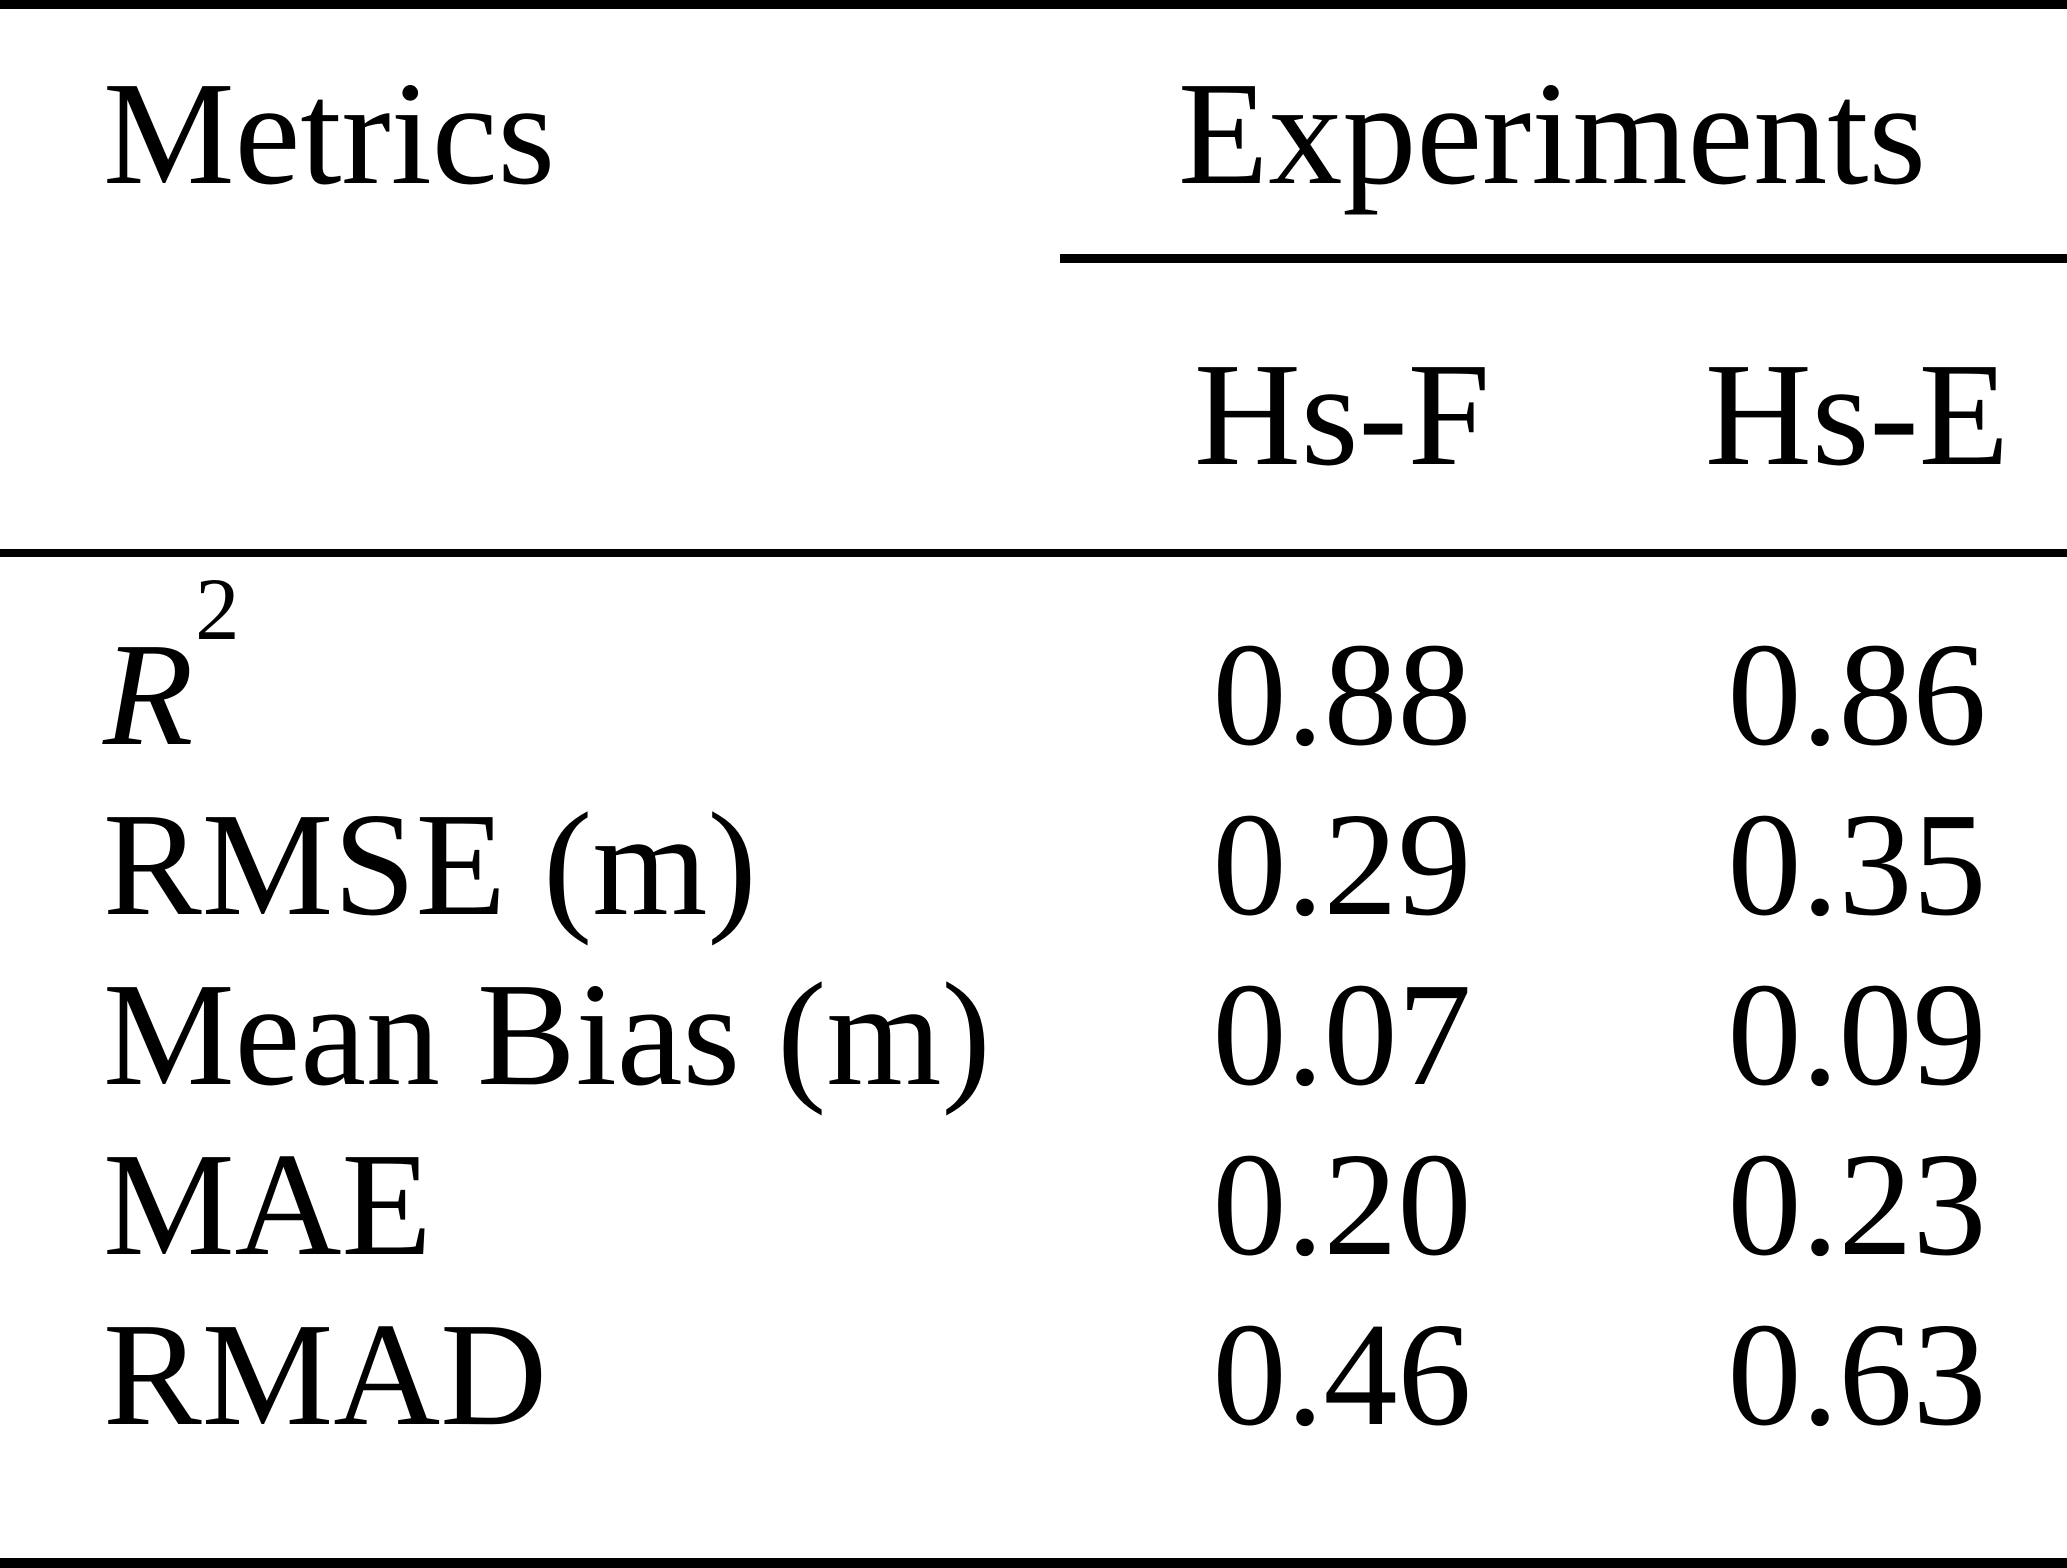 The height and width of the screenshot is (1568, 2067). What do you see at coordinates (1342, 1035) in the screenshot?
I see `value-mean-bias-hs-f: 0.07` at bounding box center [1342, 1035].